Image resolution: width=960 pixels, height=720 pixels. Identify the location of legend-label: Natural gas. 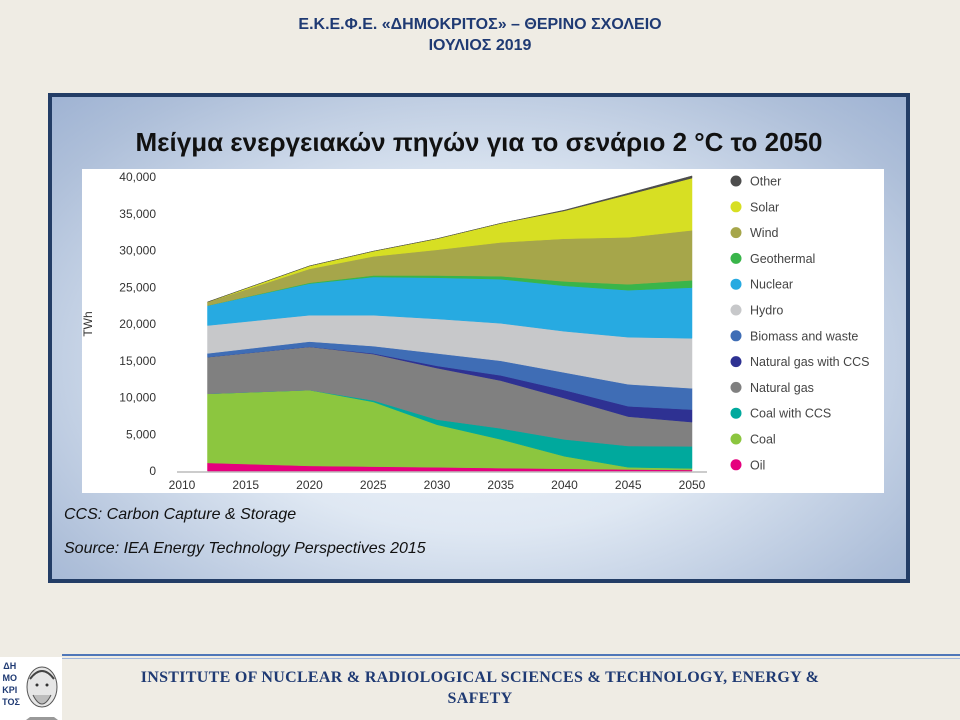
(782, 388).